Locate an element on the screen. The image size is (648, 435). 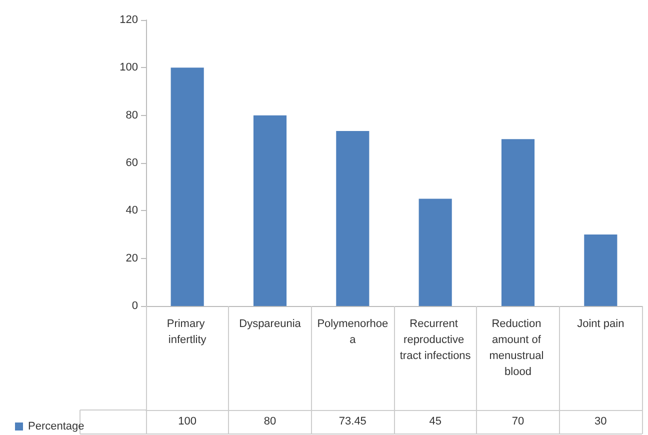
legend-label: Percentage is located at coordinates (56, 426).